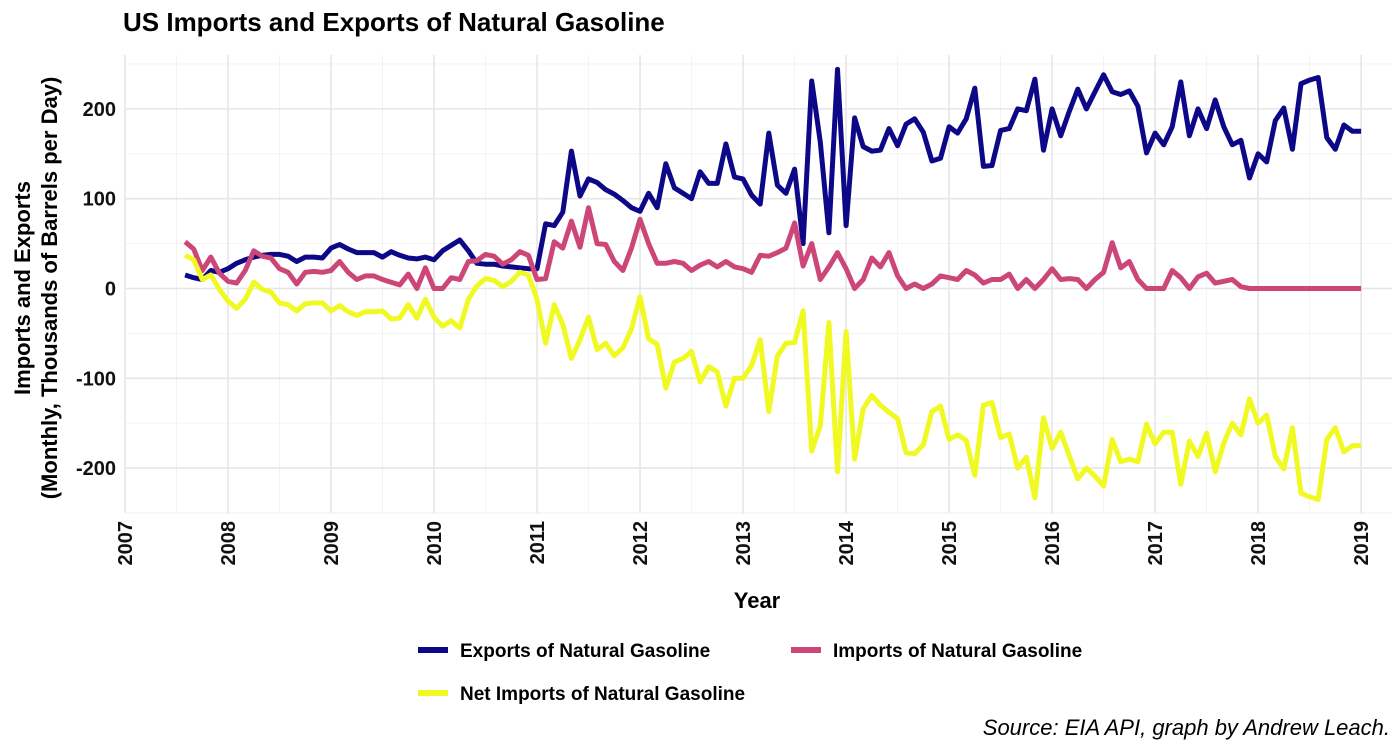 This screenshot has width=1400, height=750. What do you see at coordinates (332, 543) in the screenshot?
I see `x-tick-label: 2009` at bounding box center [332, 543].